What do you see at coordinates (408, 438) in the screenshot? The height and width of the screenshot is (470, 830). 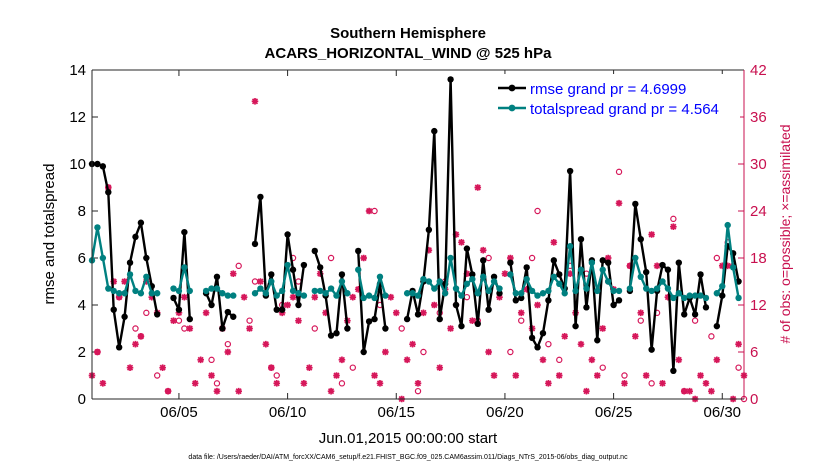 I see `x-axis-label: Jun.01,2015 00:00:00 start` at bounding box center [408, 438].